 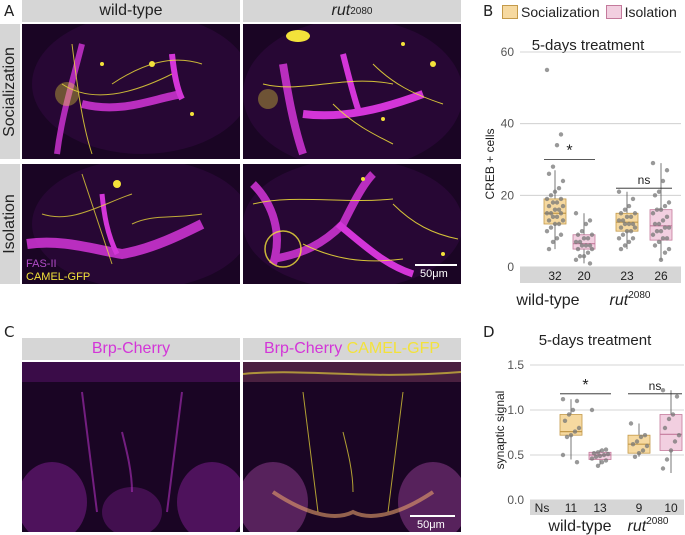 What do you see at coordinates (600, 275) in the screenshot?
I see `chart-creb-count-bar` at bounding box center [600, 275].